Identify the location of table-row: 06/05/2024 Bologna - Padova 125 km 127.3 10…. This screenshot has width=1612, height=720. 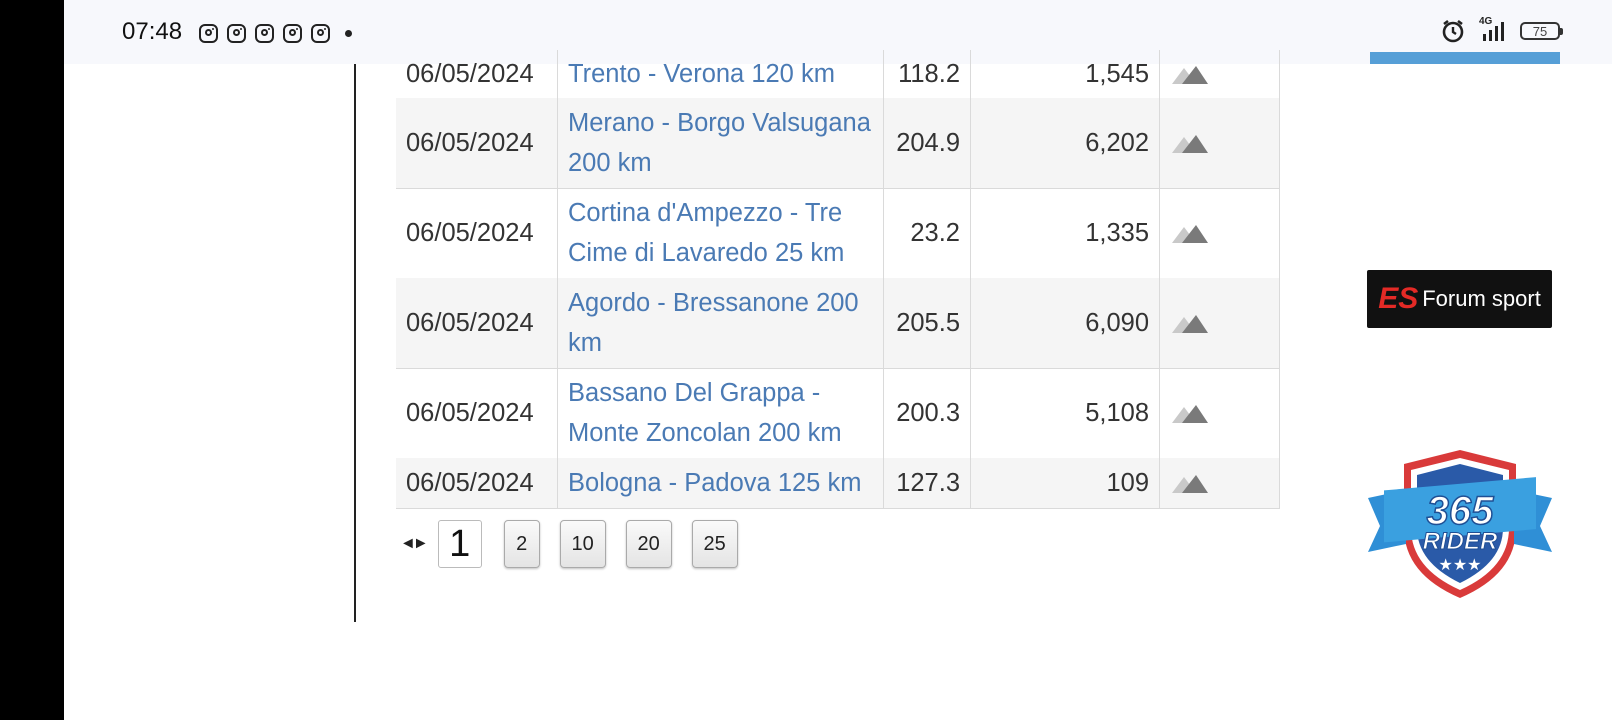
(838, 483).